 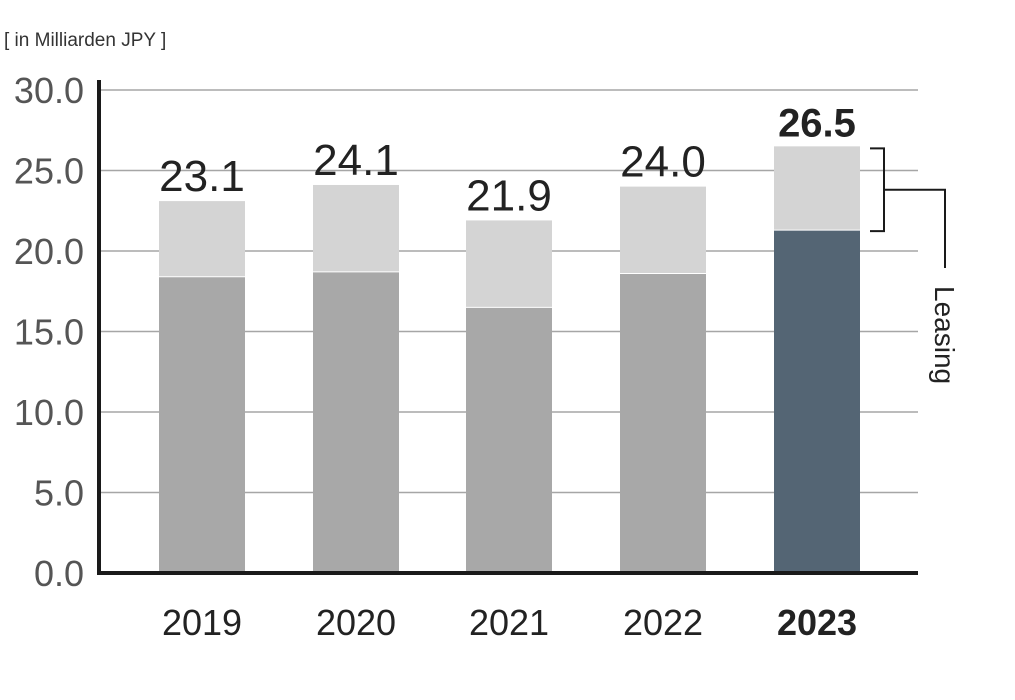 I want to click on y-tick-label: 20.0, so click(x=49, y=251).